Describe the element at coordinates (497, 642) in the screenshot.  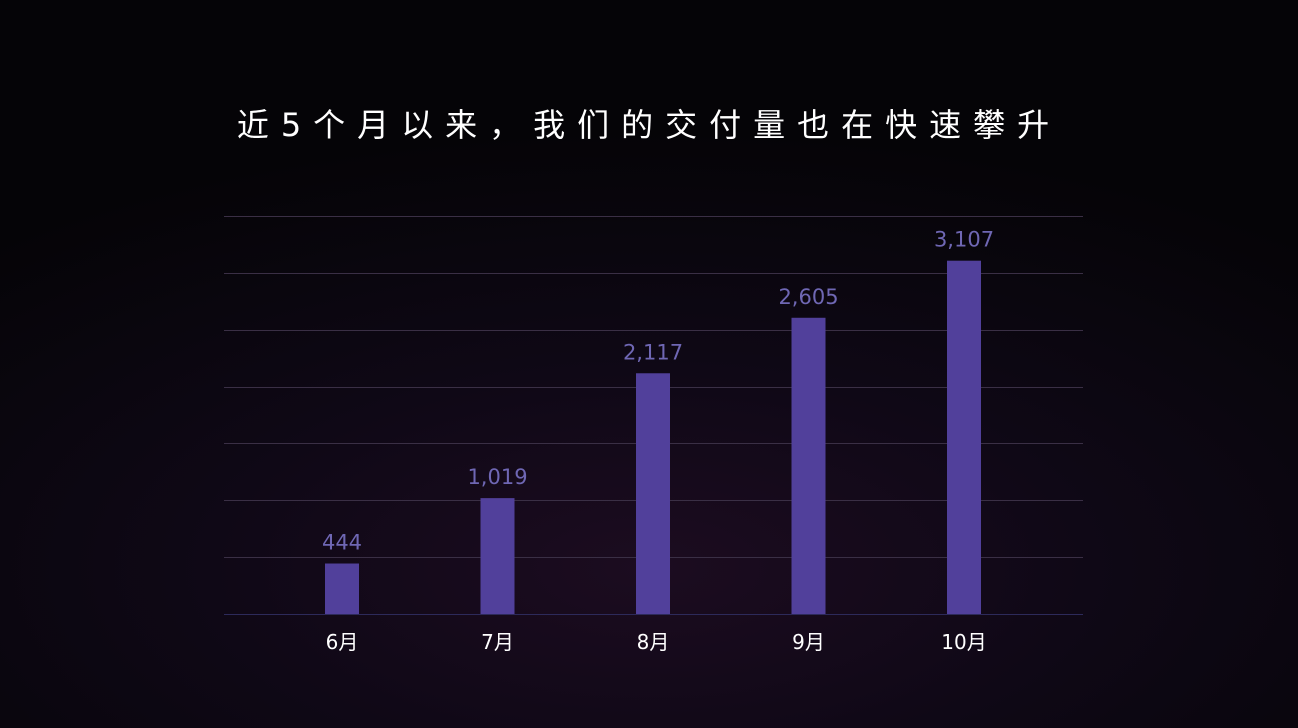
I see `x-tick-label: 7月` at that location.